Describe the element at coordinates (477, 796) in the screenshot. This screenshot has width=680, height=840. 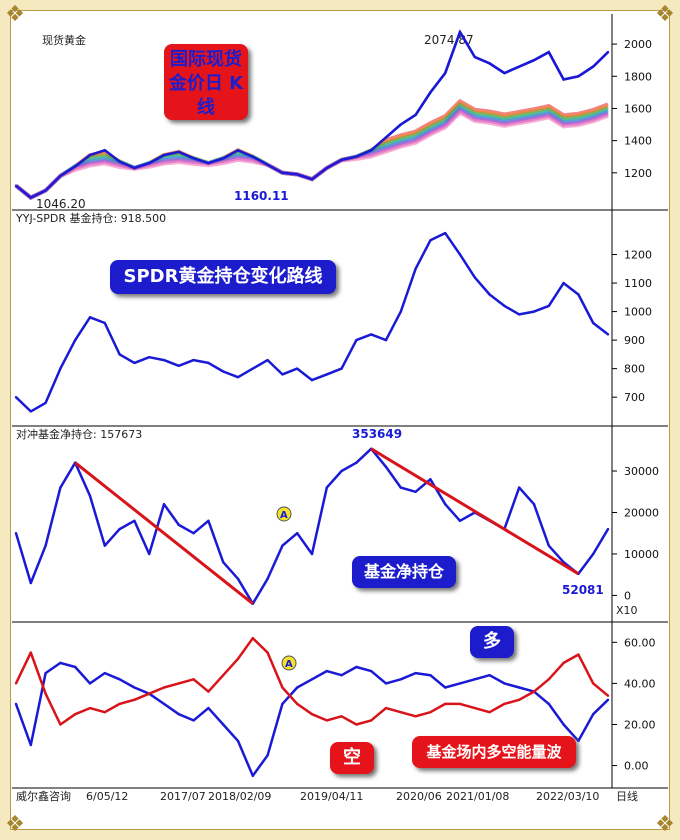
I see `date-tick: 2021/01/08` at that location.